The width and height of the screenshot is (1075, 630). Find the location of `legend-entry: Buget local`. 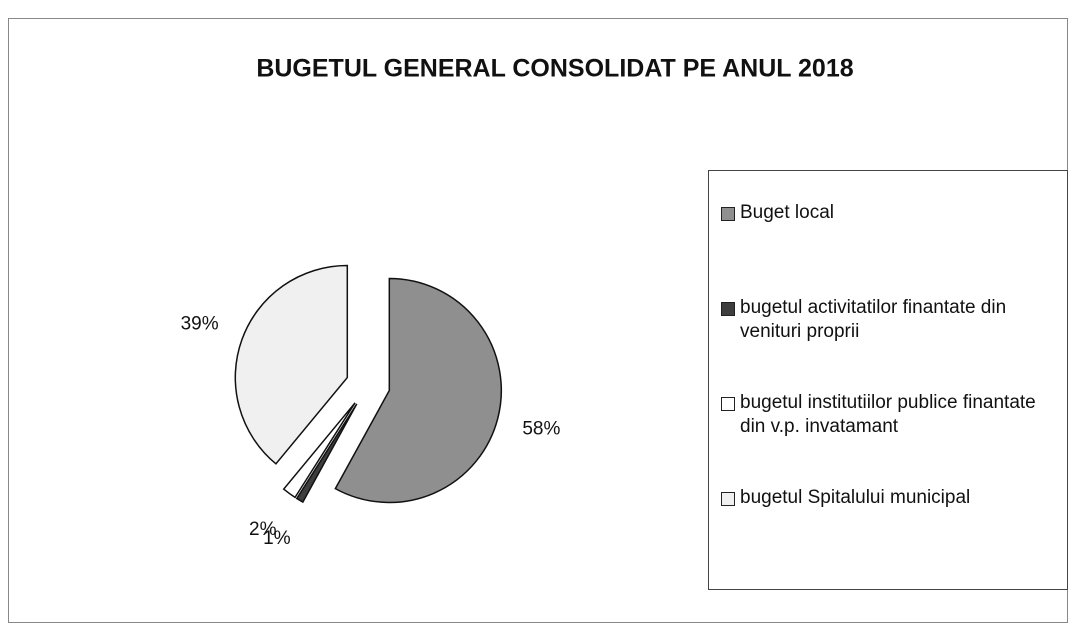

legend-entry: Buget local is located at coordinates (889, 248).